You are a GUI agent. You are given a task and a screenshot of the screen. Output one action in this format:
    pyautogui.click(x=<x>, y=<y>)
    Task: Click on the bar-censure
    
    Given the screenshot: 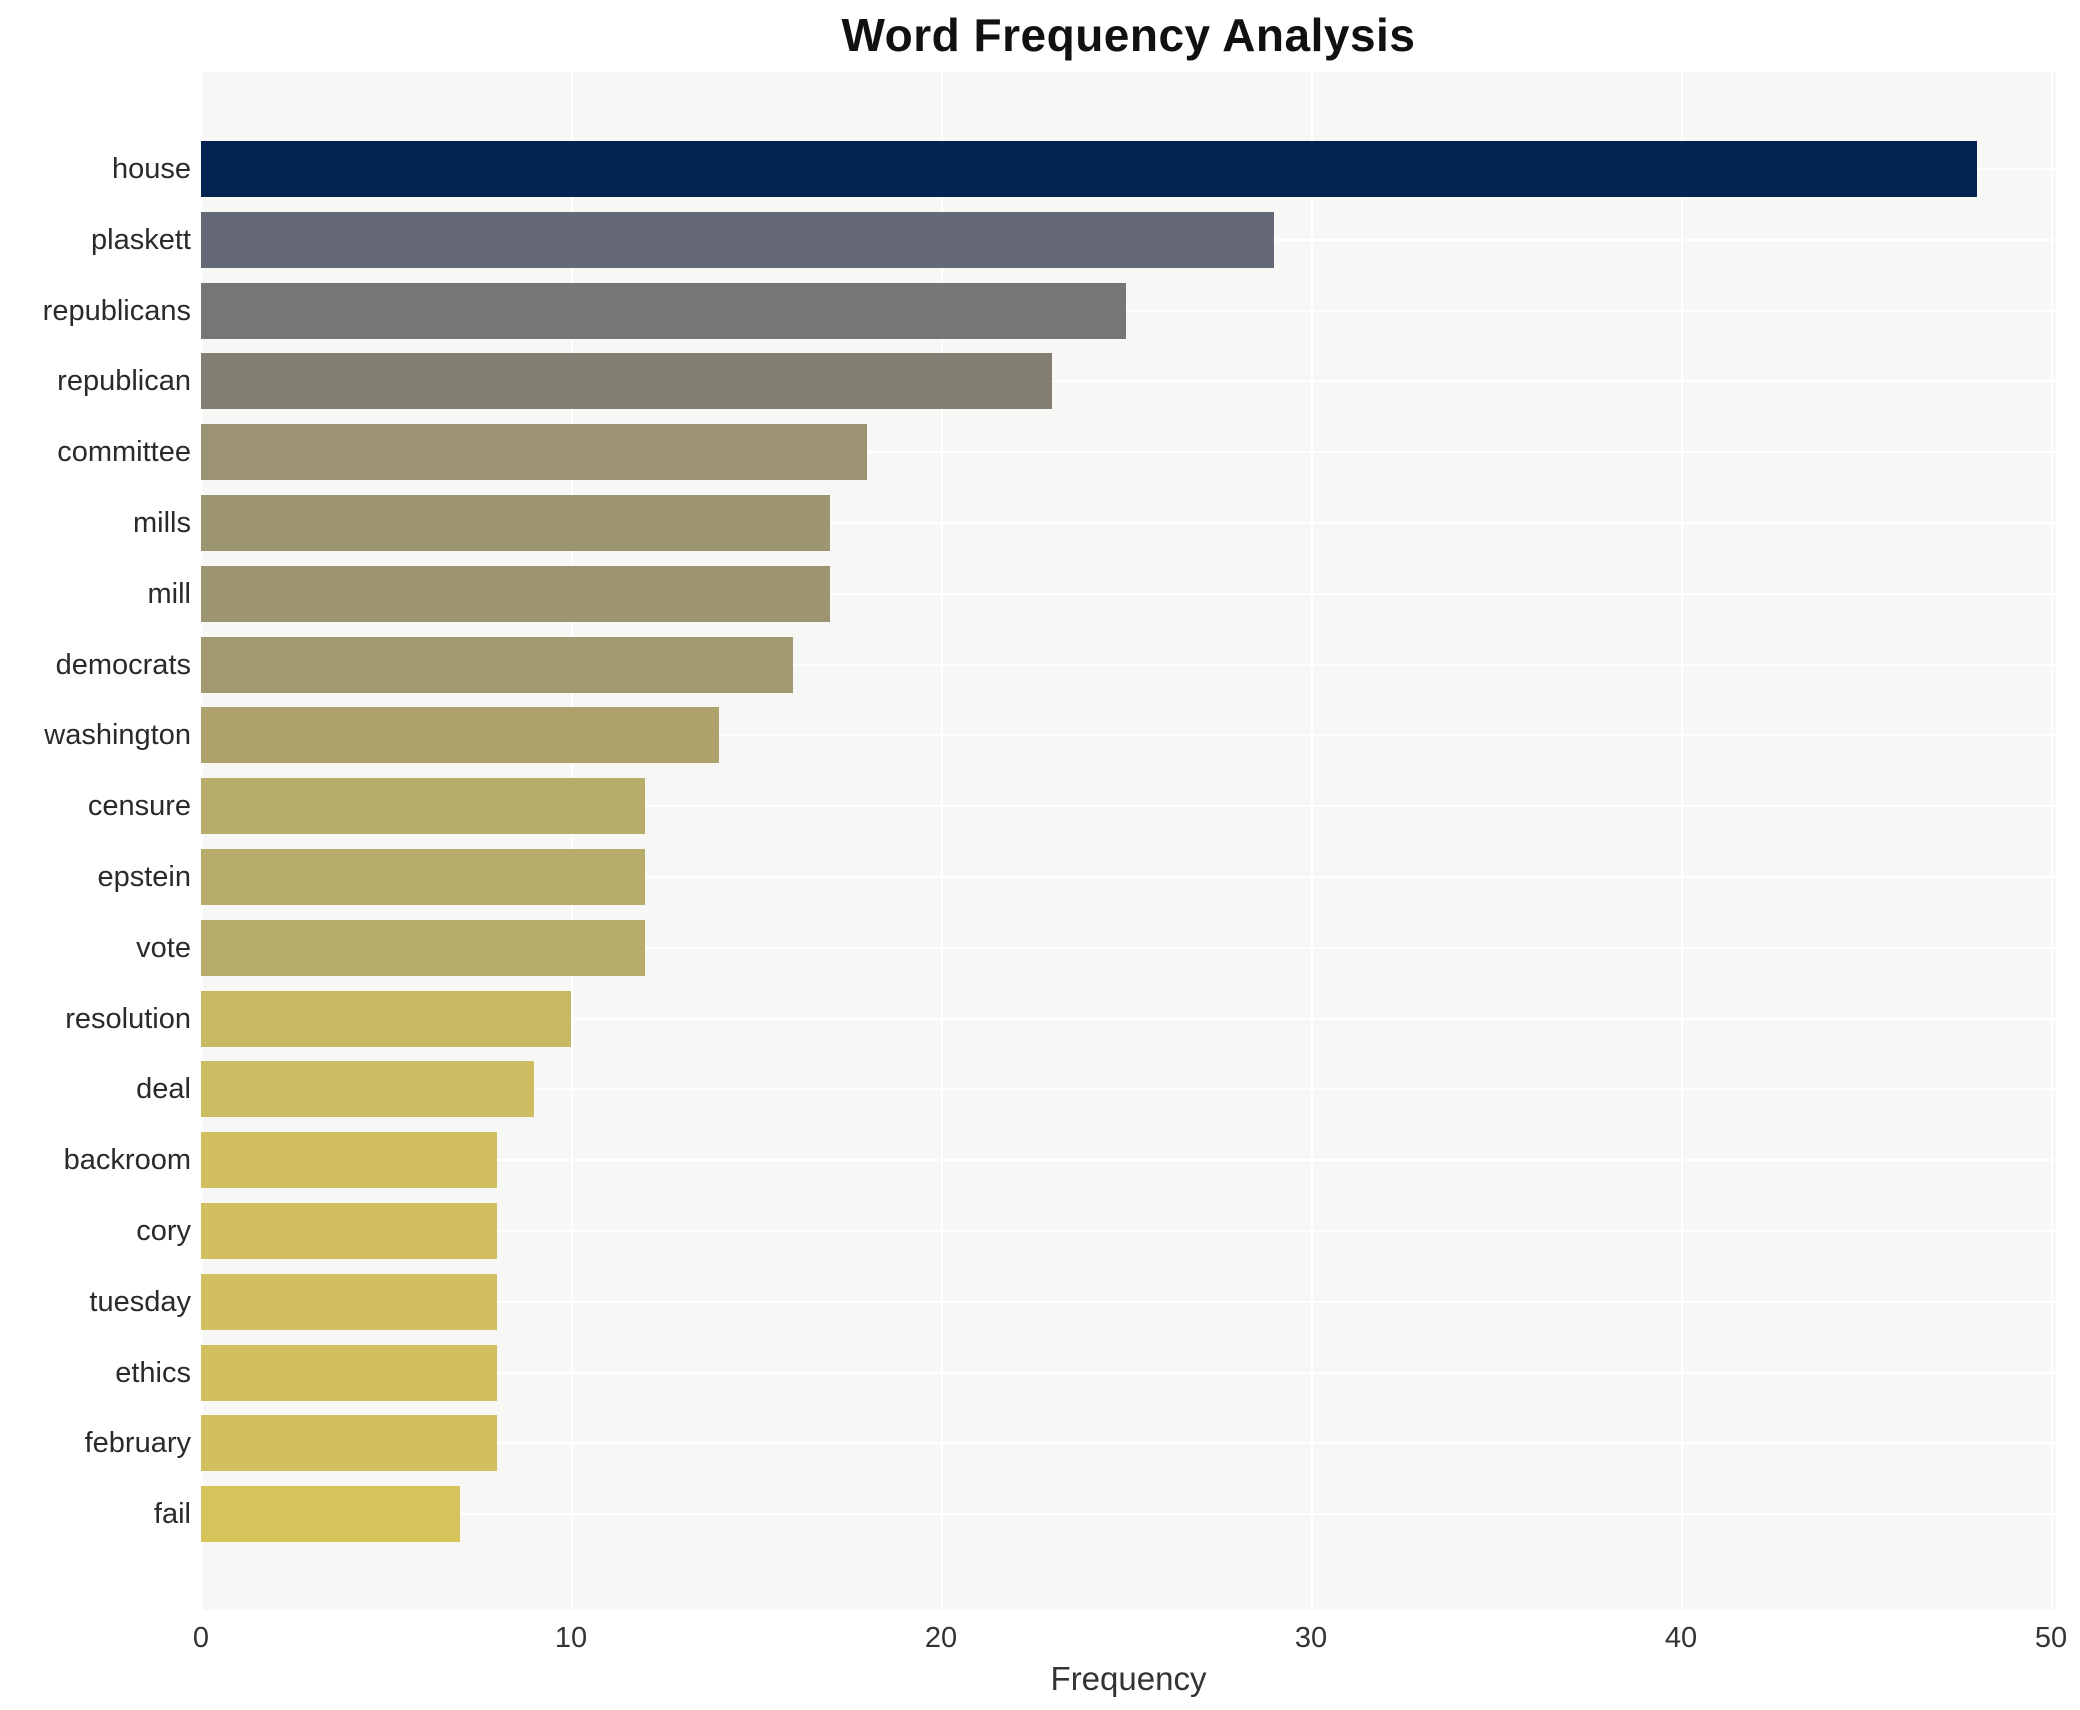 What is the action you would take?
    pyautogui.click(x=423, y=806)
    